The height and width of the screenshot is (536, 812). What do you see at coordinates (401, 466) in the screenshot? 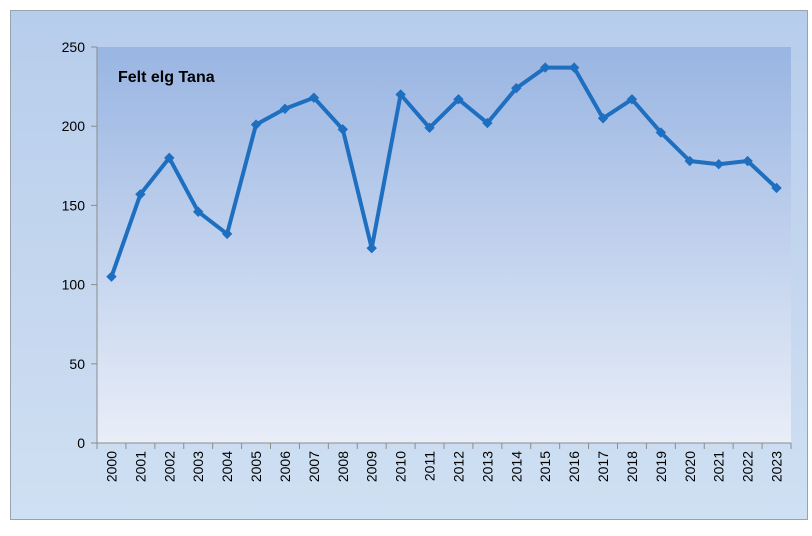
I see `x-tick-label: 2010` at bounding box center [401, 466].